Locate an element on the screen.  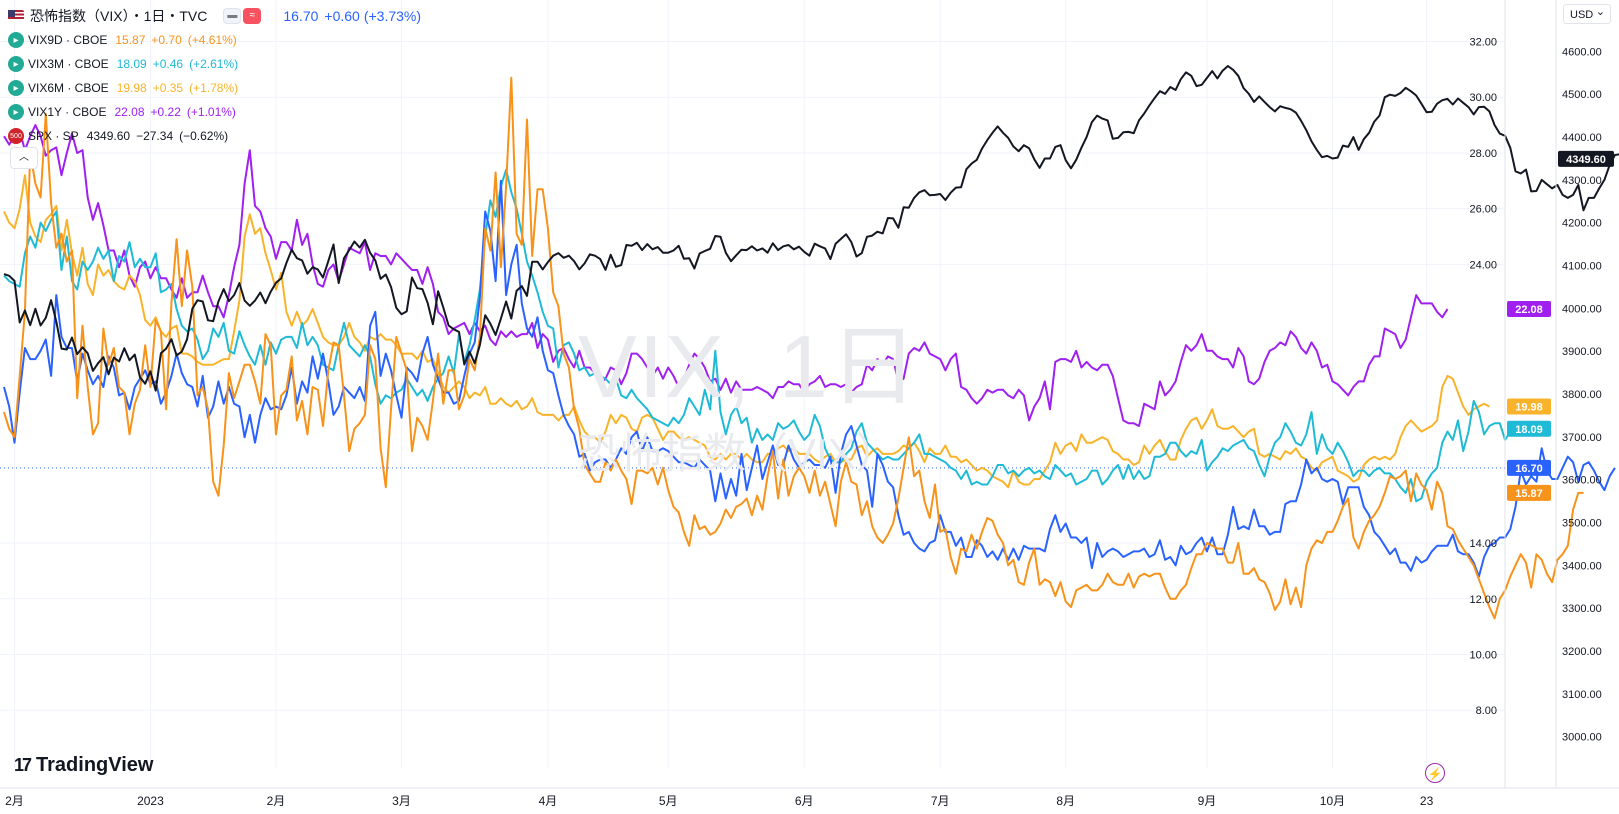
main-change: +0.60 is located at coordinates (342, 16).